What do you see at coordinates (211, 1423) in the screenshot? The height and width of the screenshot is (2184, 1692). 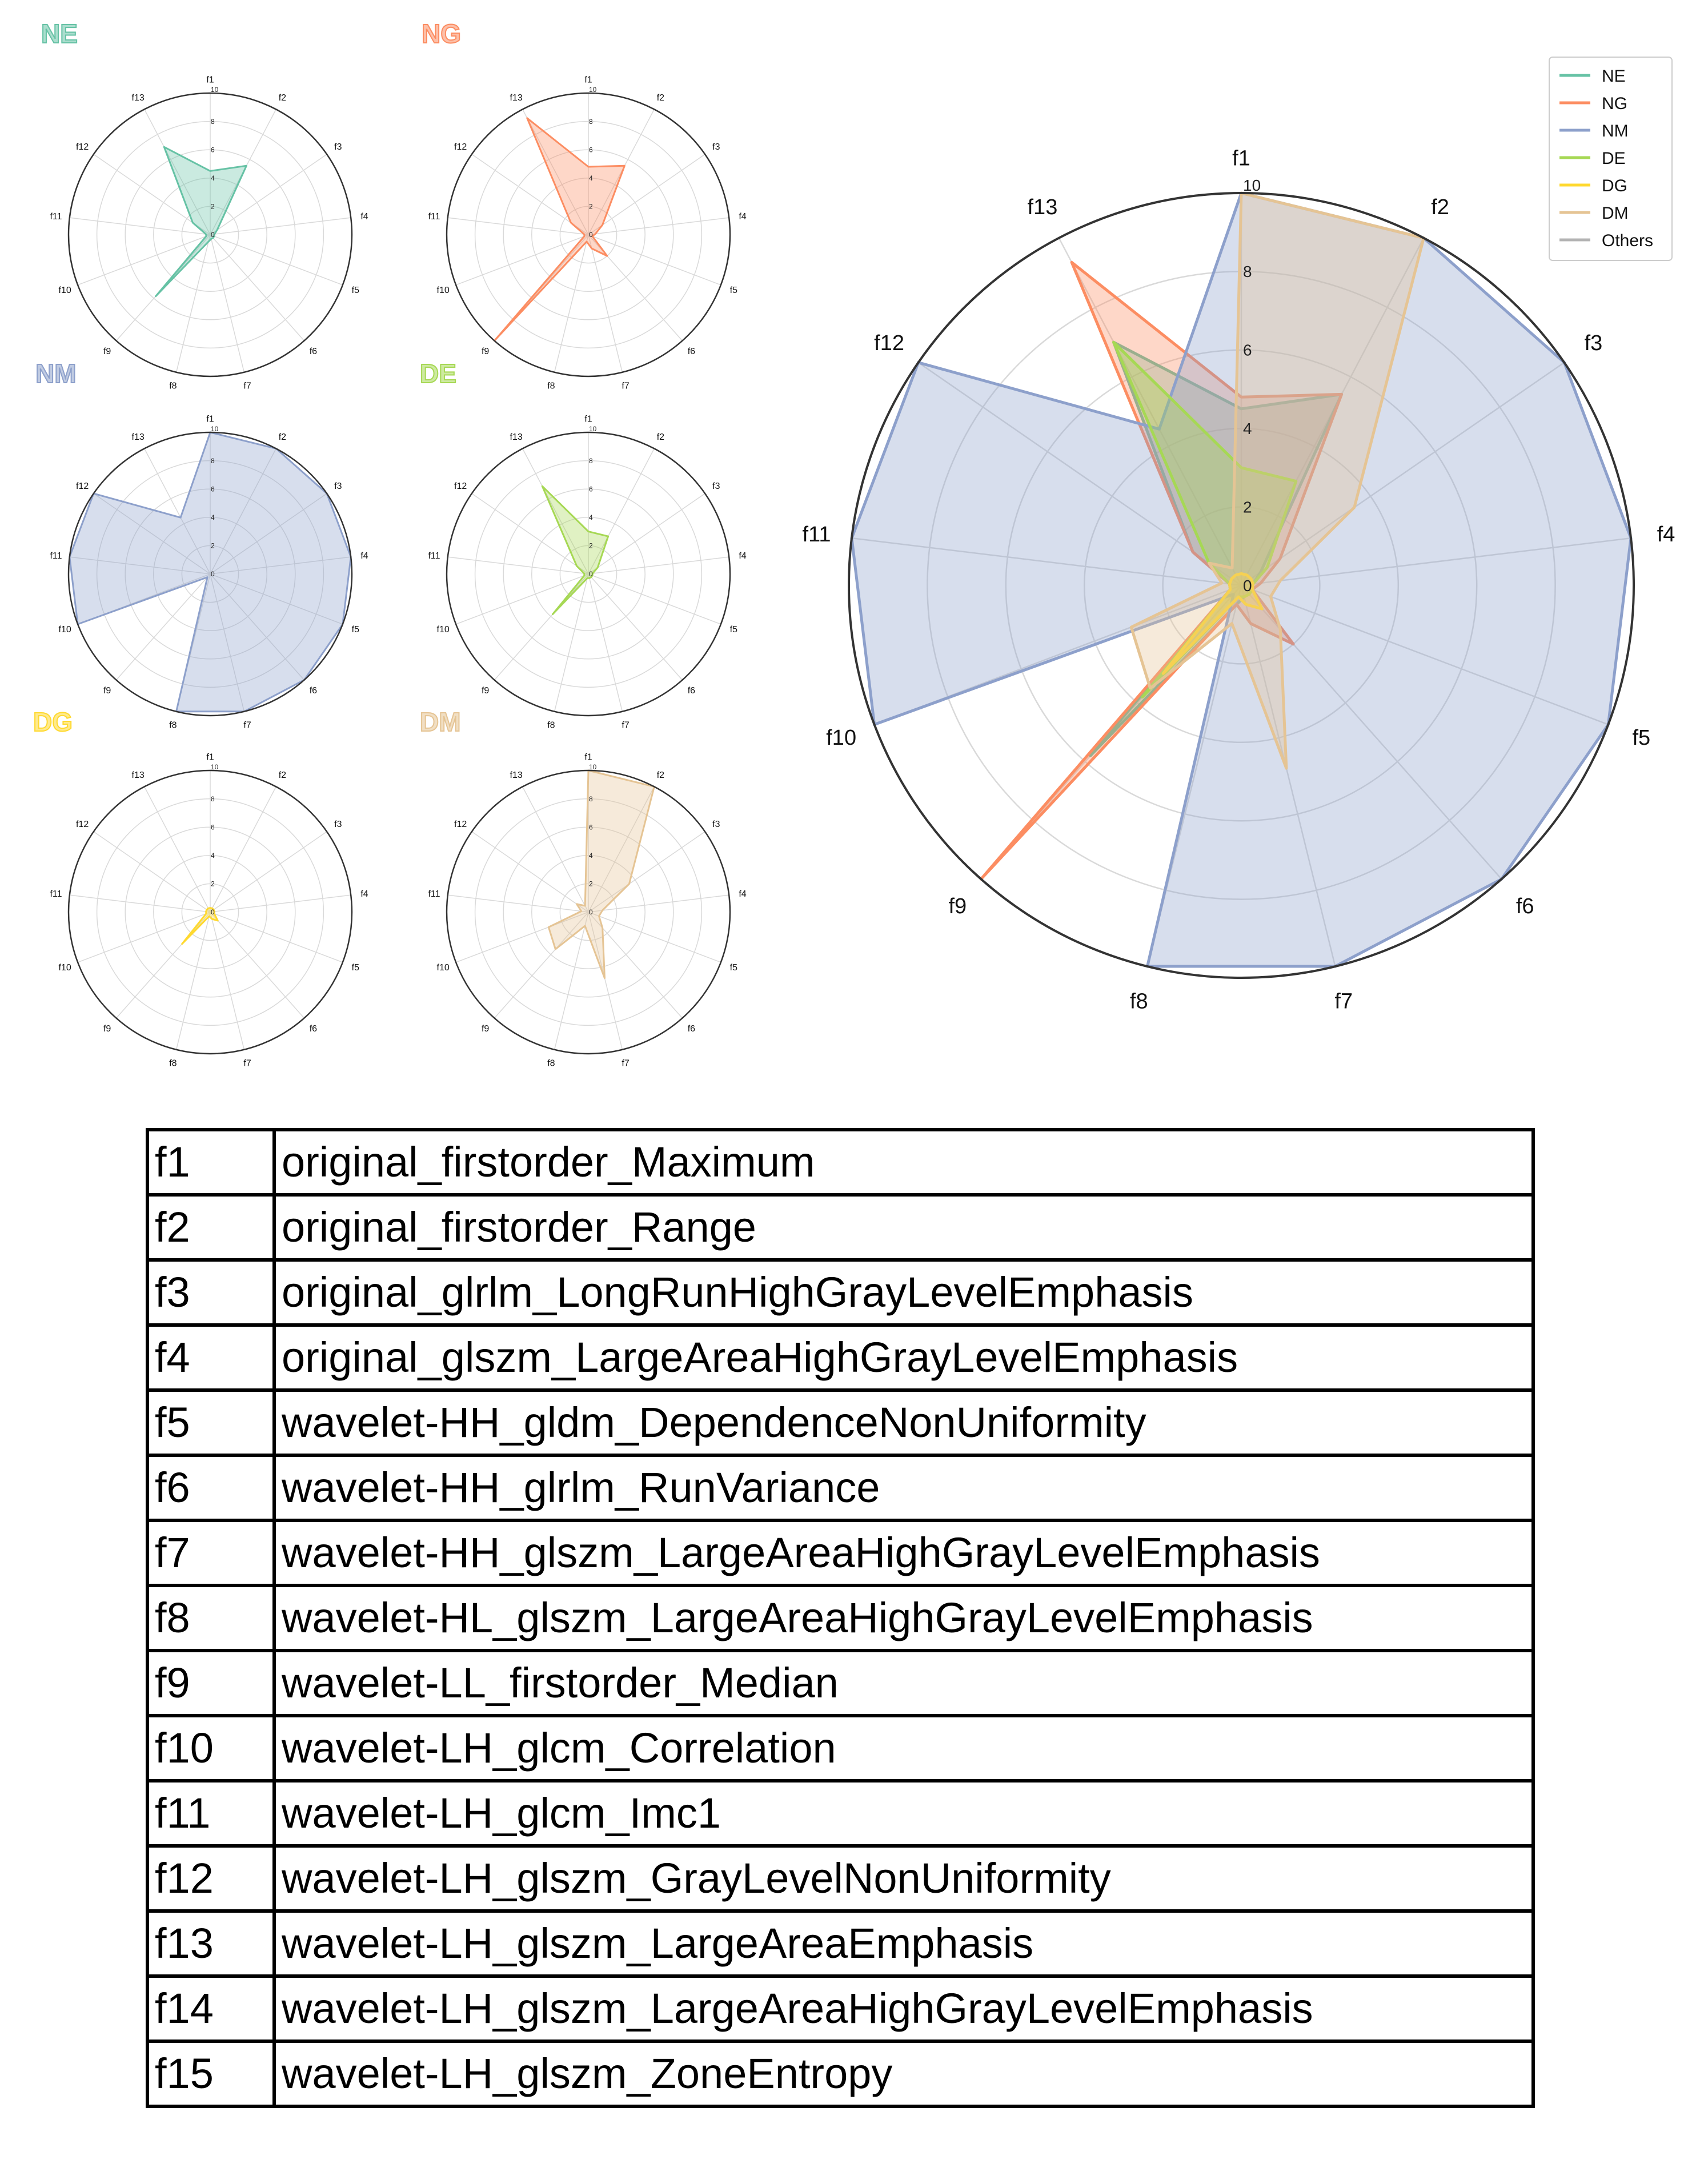 I see `feature-code: f5` at bounding box center [211, 1423].